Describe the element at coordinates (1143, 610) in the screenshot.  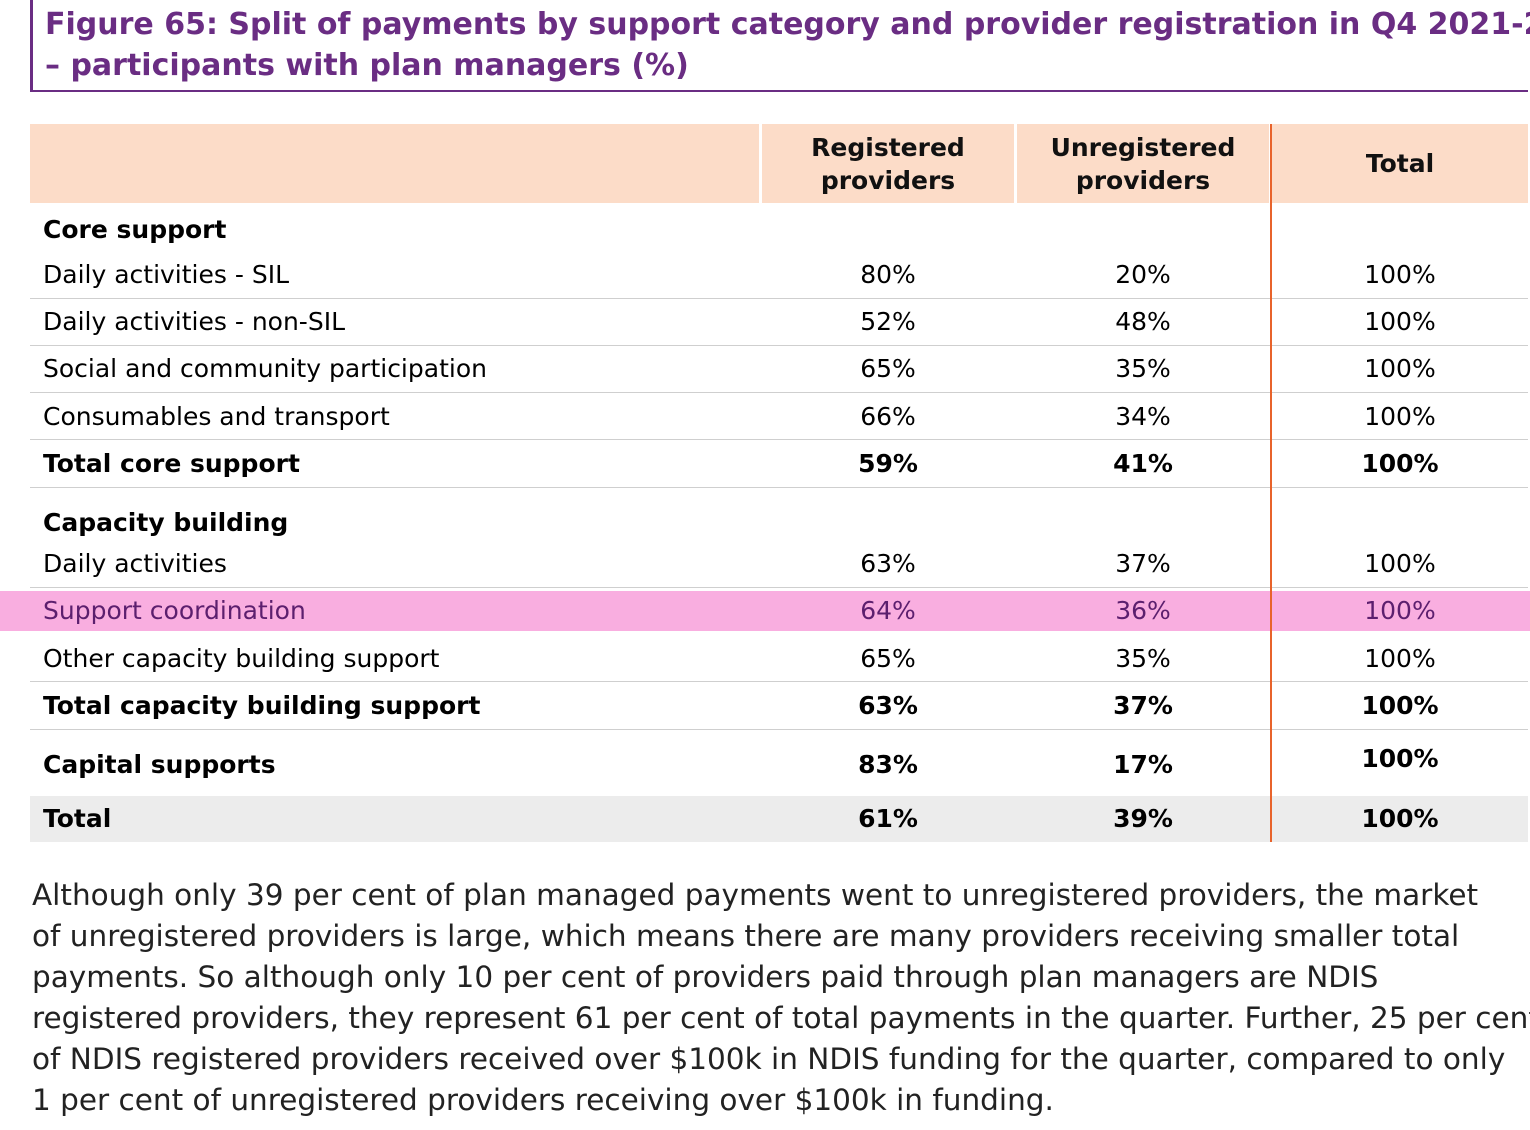
I see `unregistered-value: 36%` at that location.